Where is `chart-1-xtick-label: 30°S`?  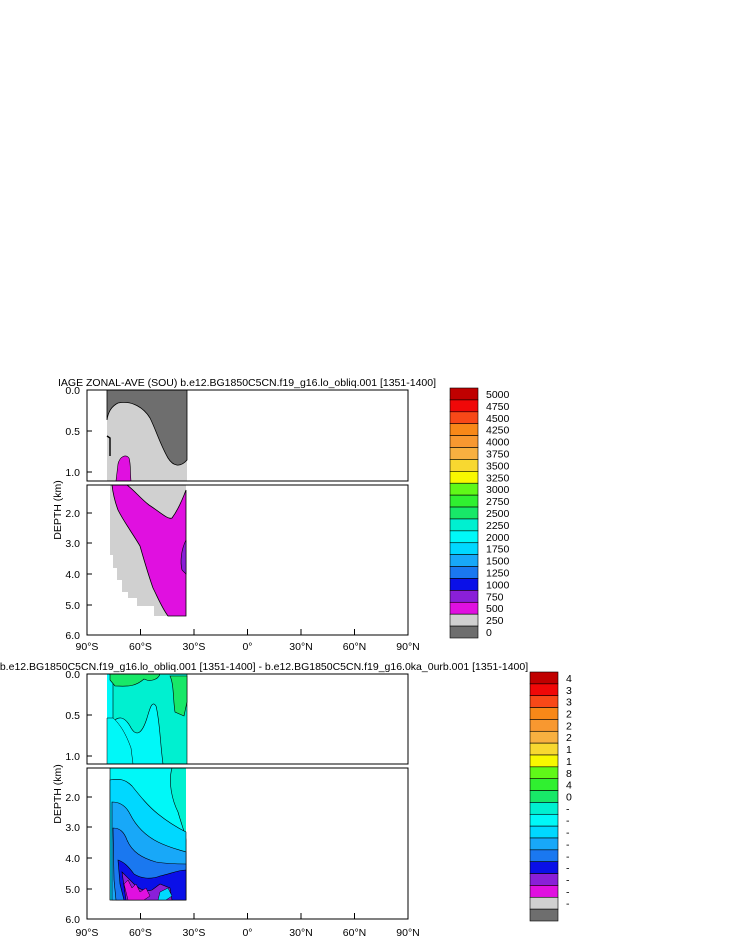 chart-1-xtick-label: 30°S is located at coordinates (194, 647).